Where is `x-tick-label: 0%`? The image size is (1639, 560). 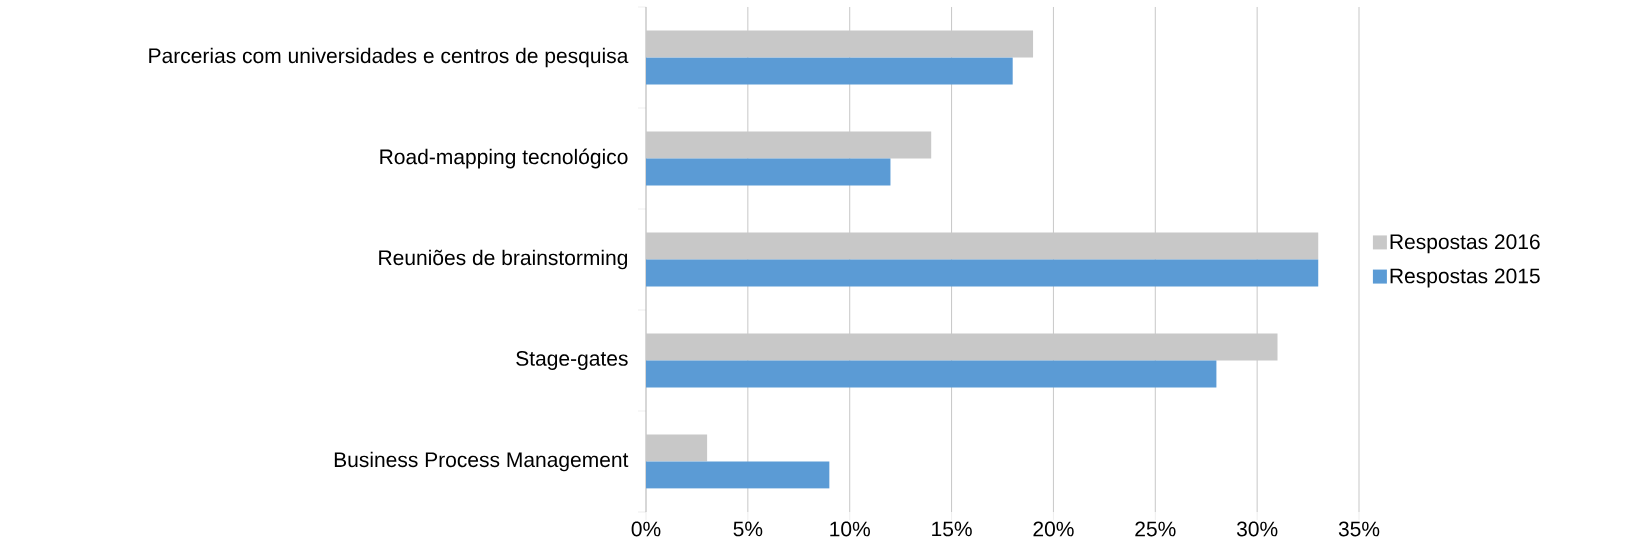 x-tick-label: 0% is located at coordinates (646, 529).